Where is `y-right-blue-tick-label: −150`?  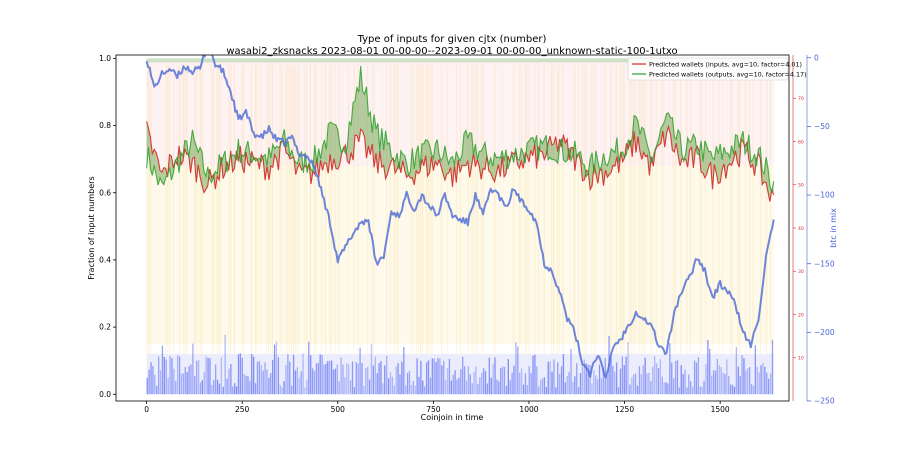
y-right-blue-tick-label: −150 is located at coordinates (824, 263).